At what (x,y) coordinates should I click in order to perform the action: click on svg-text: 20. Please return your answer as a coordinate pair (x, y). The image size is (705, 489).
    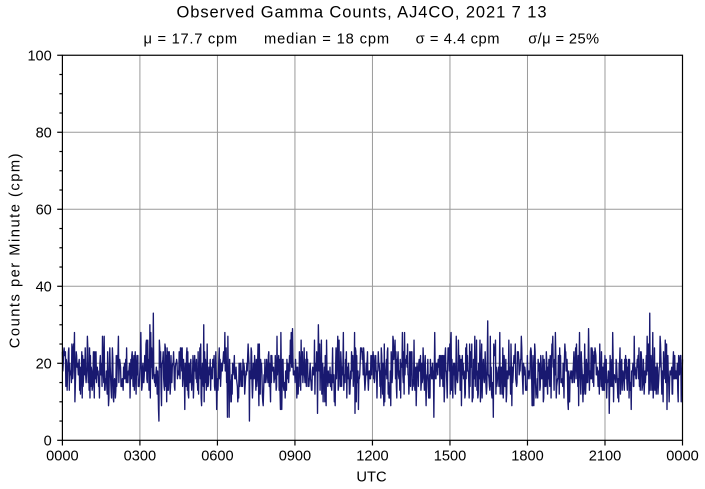
    Looking at the image, I should click on (44, 365).